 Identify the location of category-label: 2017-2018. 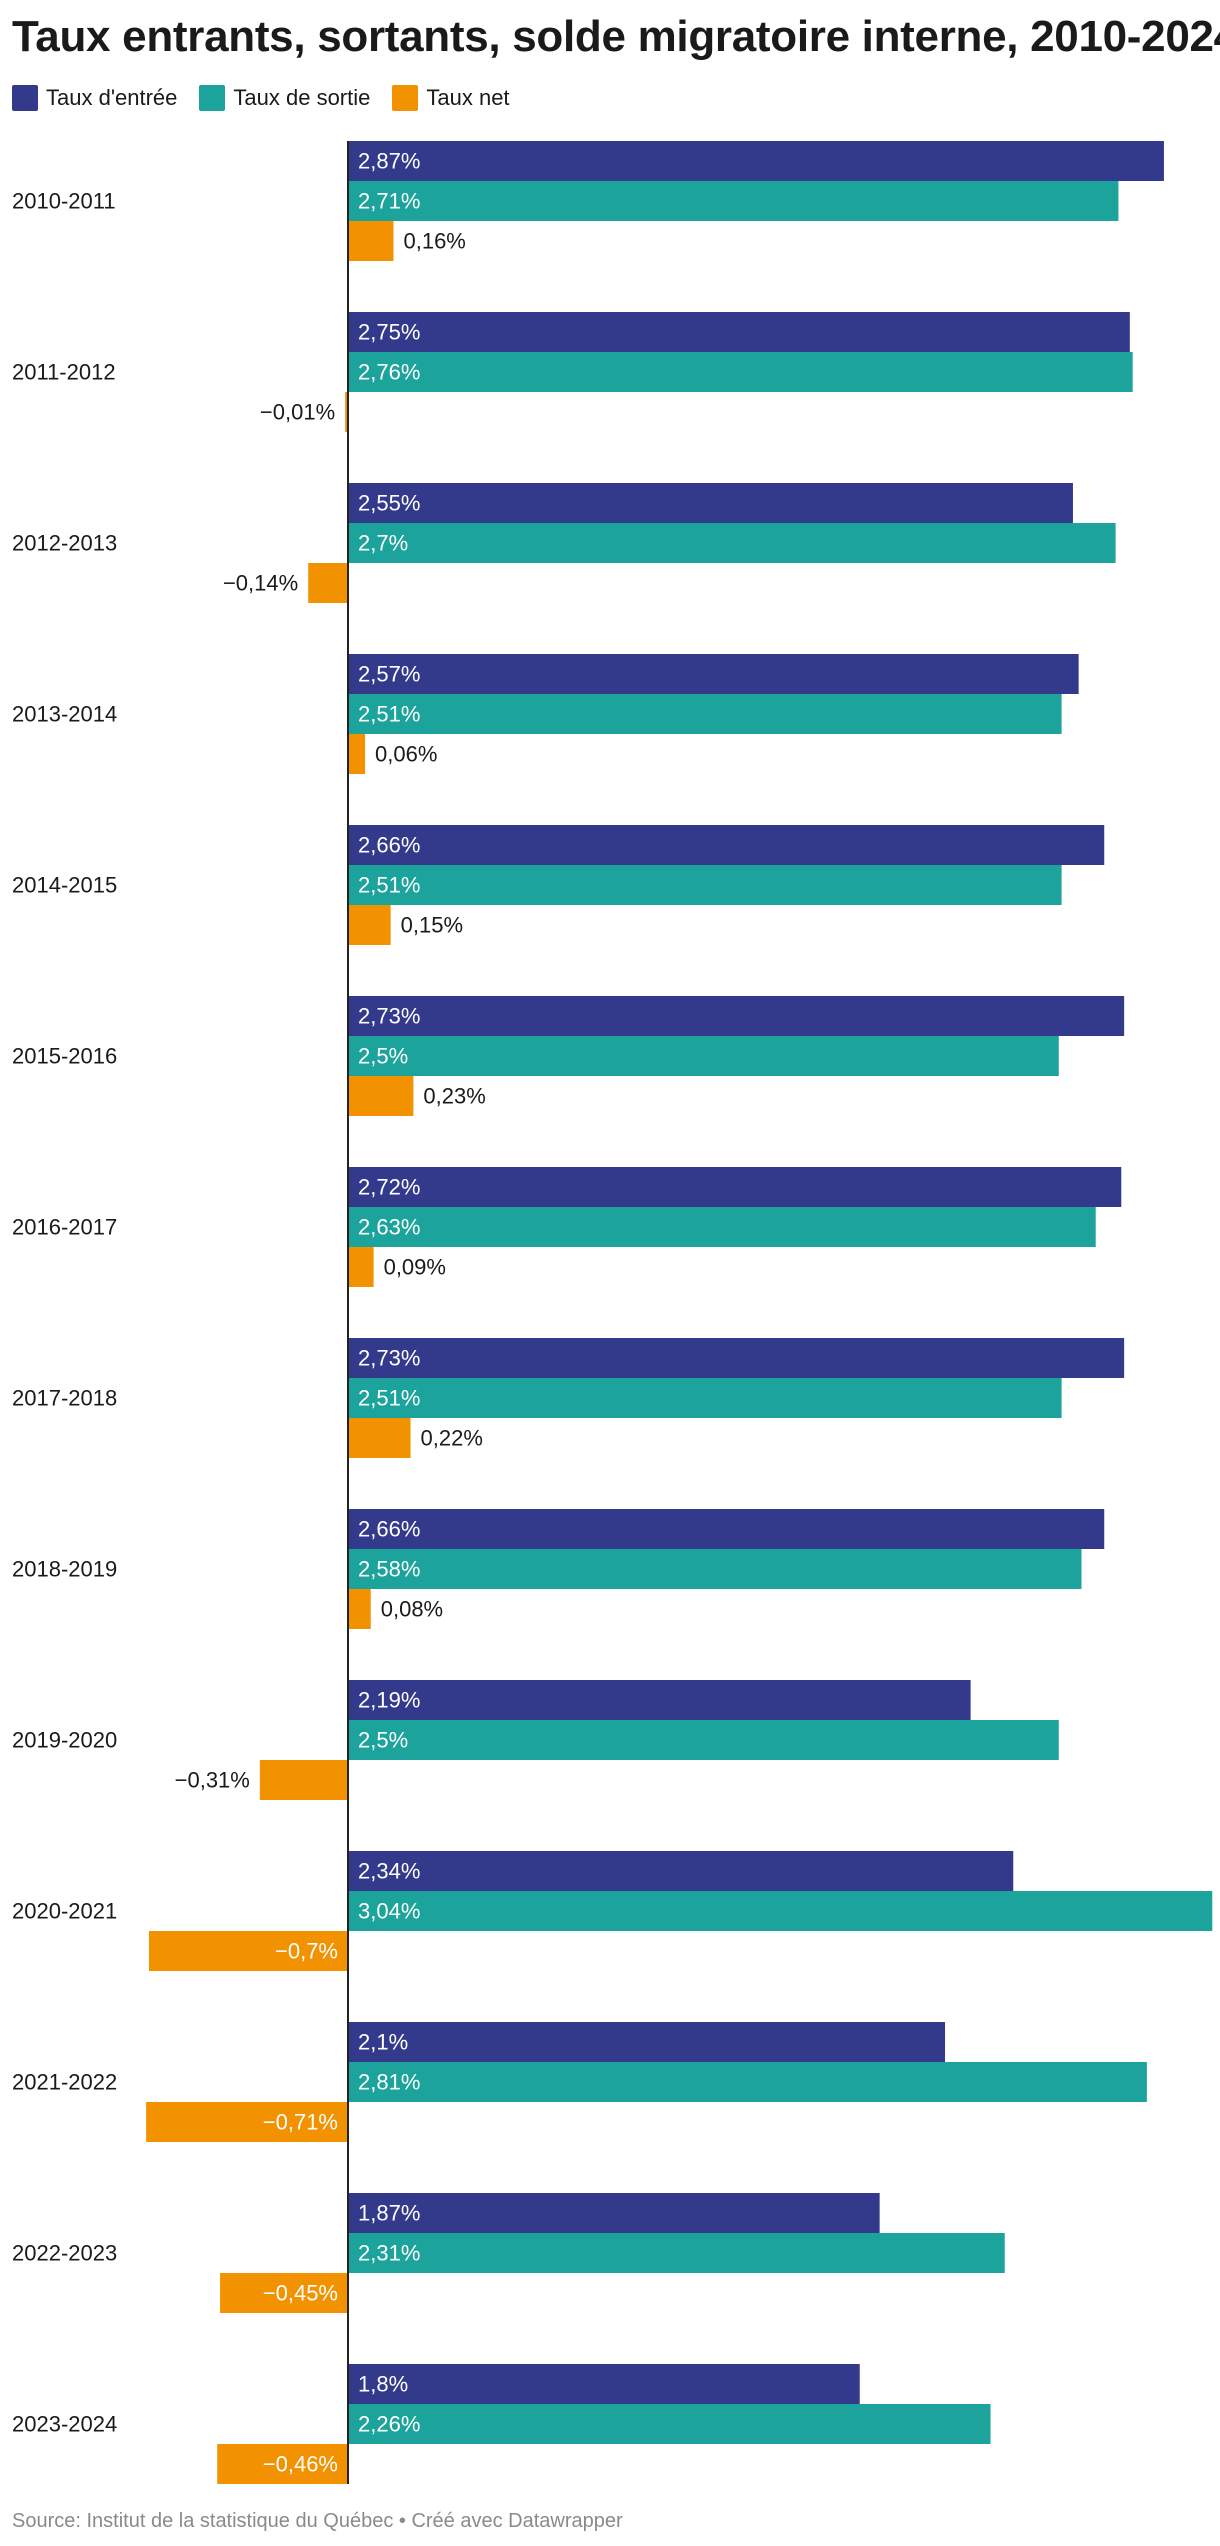
(64, 1398).